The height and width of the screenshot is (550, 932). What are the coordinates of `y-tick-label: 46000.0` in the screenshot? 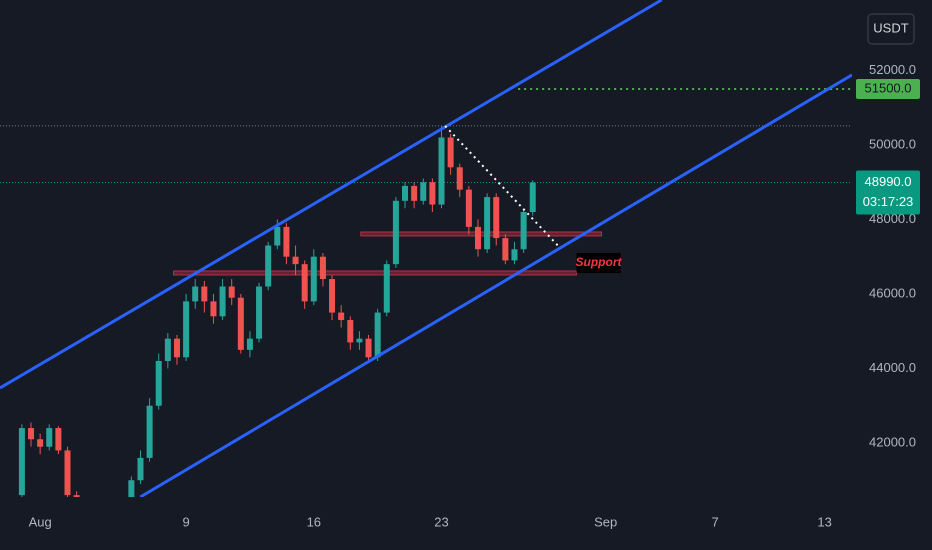 It's located at (892, 292).